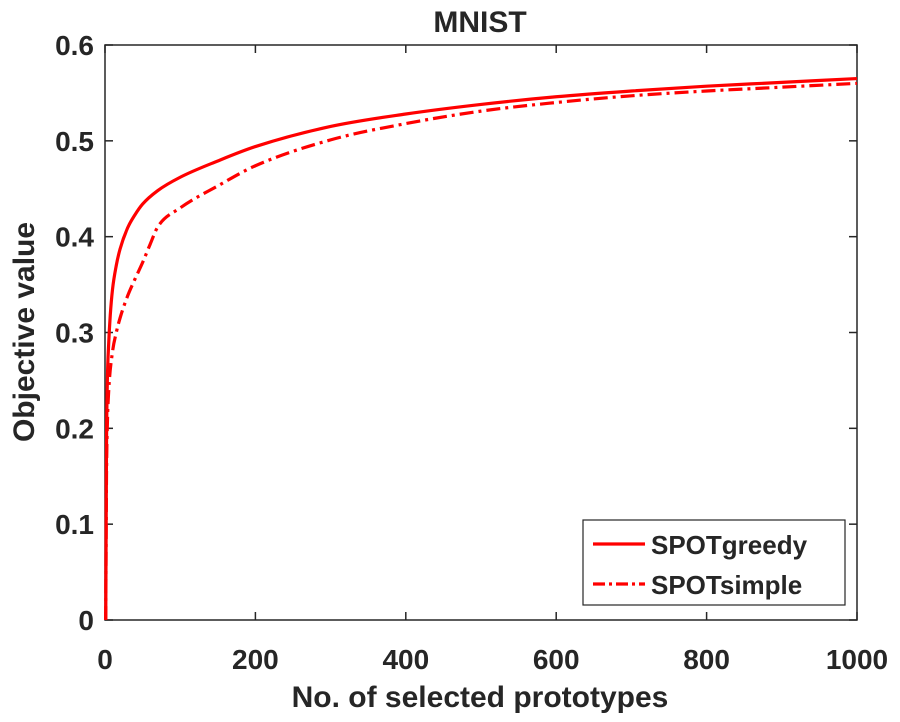 This screenshot has height=722, width=900. Describe the element at coordinates (74, 524) in the screenshot. I see `y-tick-label: 0.1` at that location.